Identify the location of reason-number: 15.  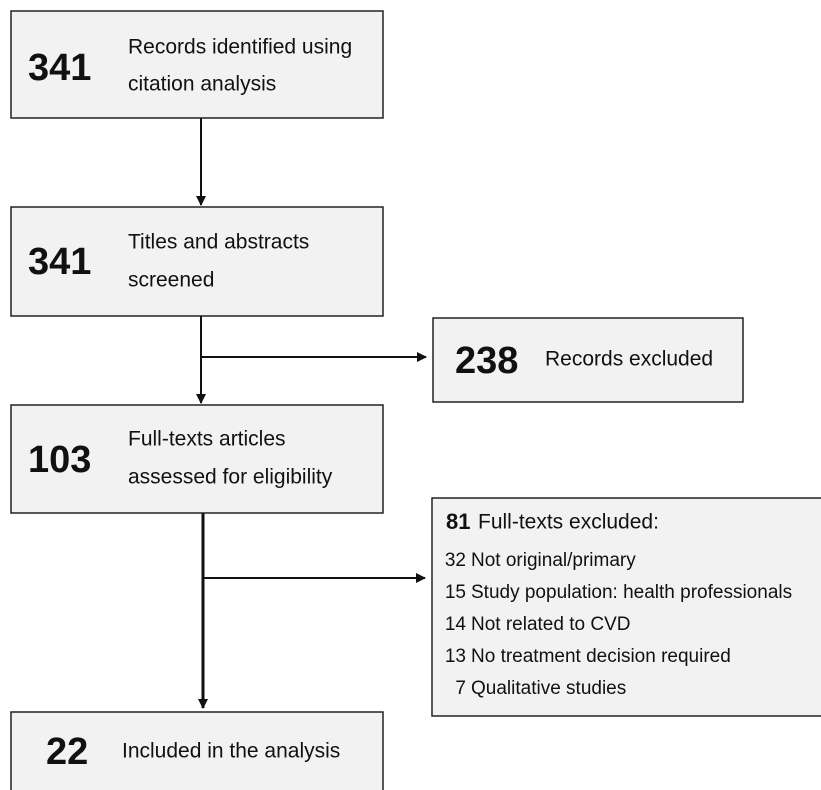
(455, 592).